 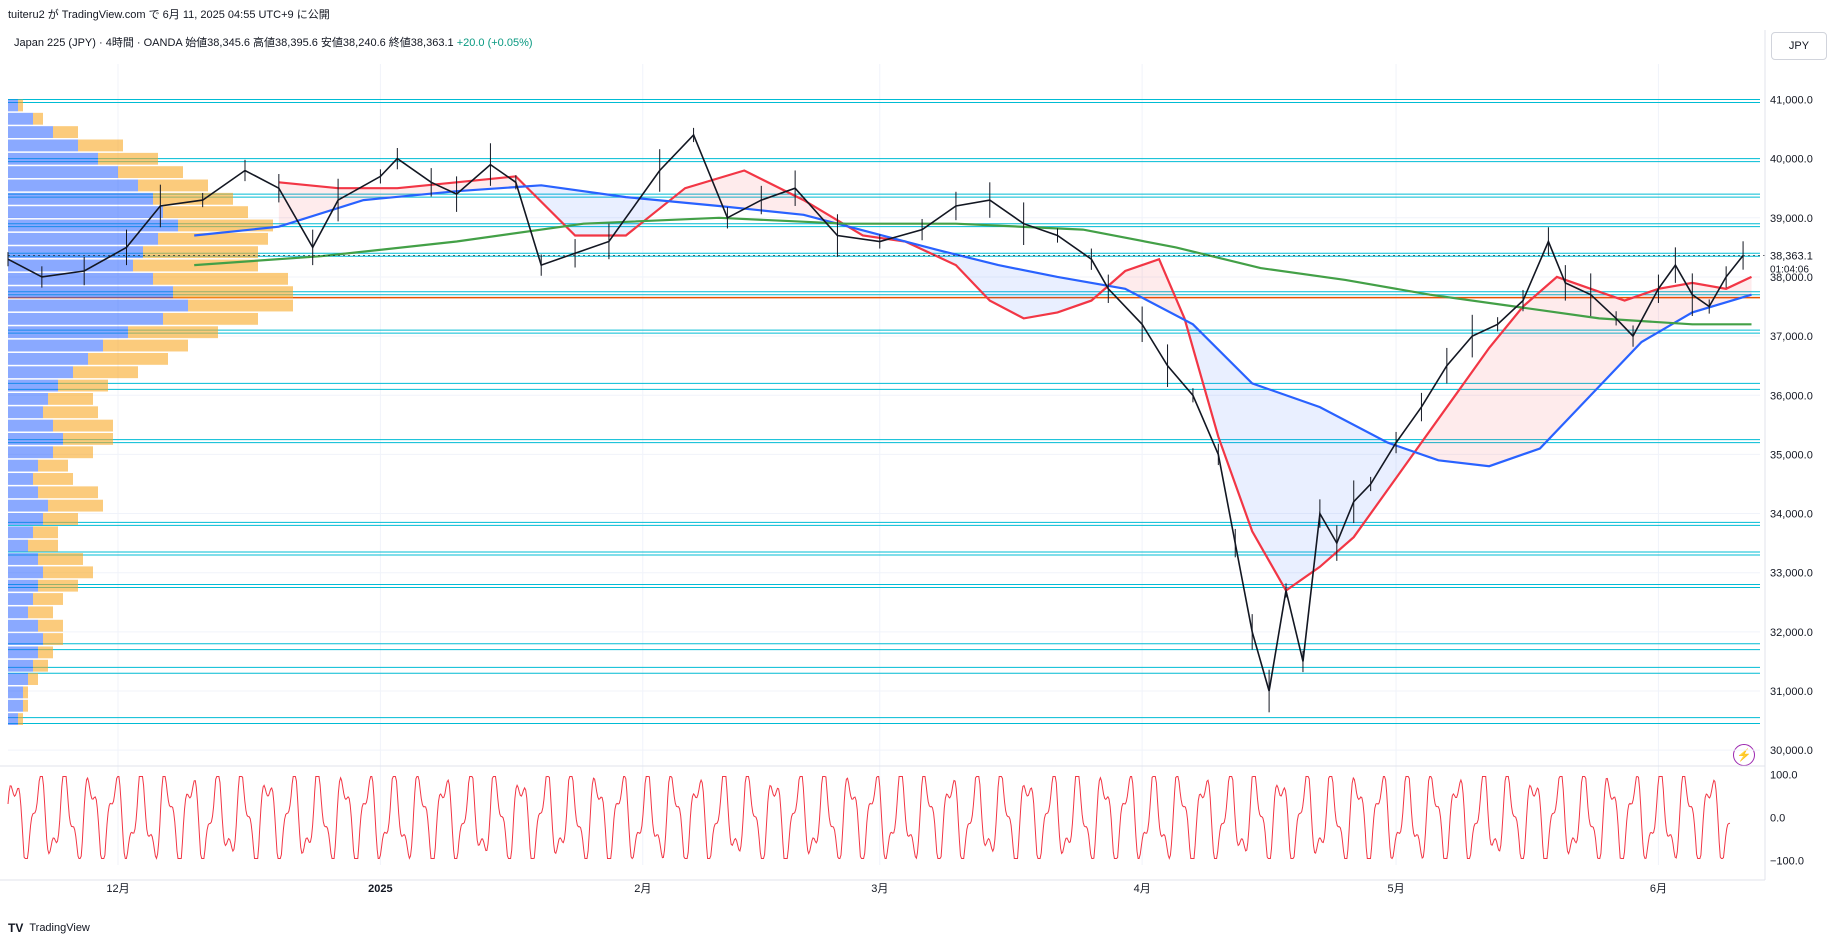 What do you see at coordinates (1791, 256) in the screenshot?
I see `last-price-label: 38,363.1` at bounding box center [1791, 256].